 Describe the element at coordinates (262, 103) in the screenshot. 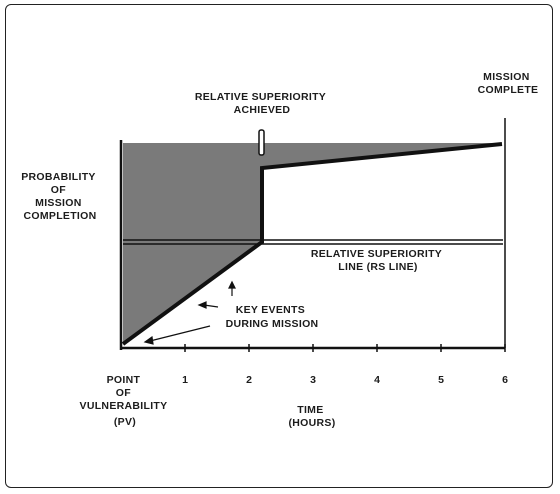

I see `marker-label: RELATIVE SUPERIORITY ACHIEVED` at that location.